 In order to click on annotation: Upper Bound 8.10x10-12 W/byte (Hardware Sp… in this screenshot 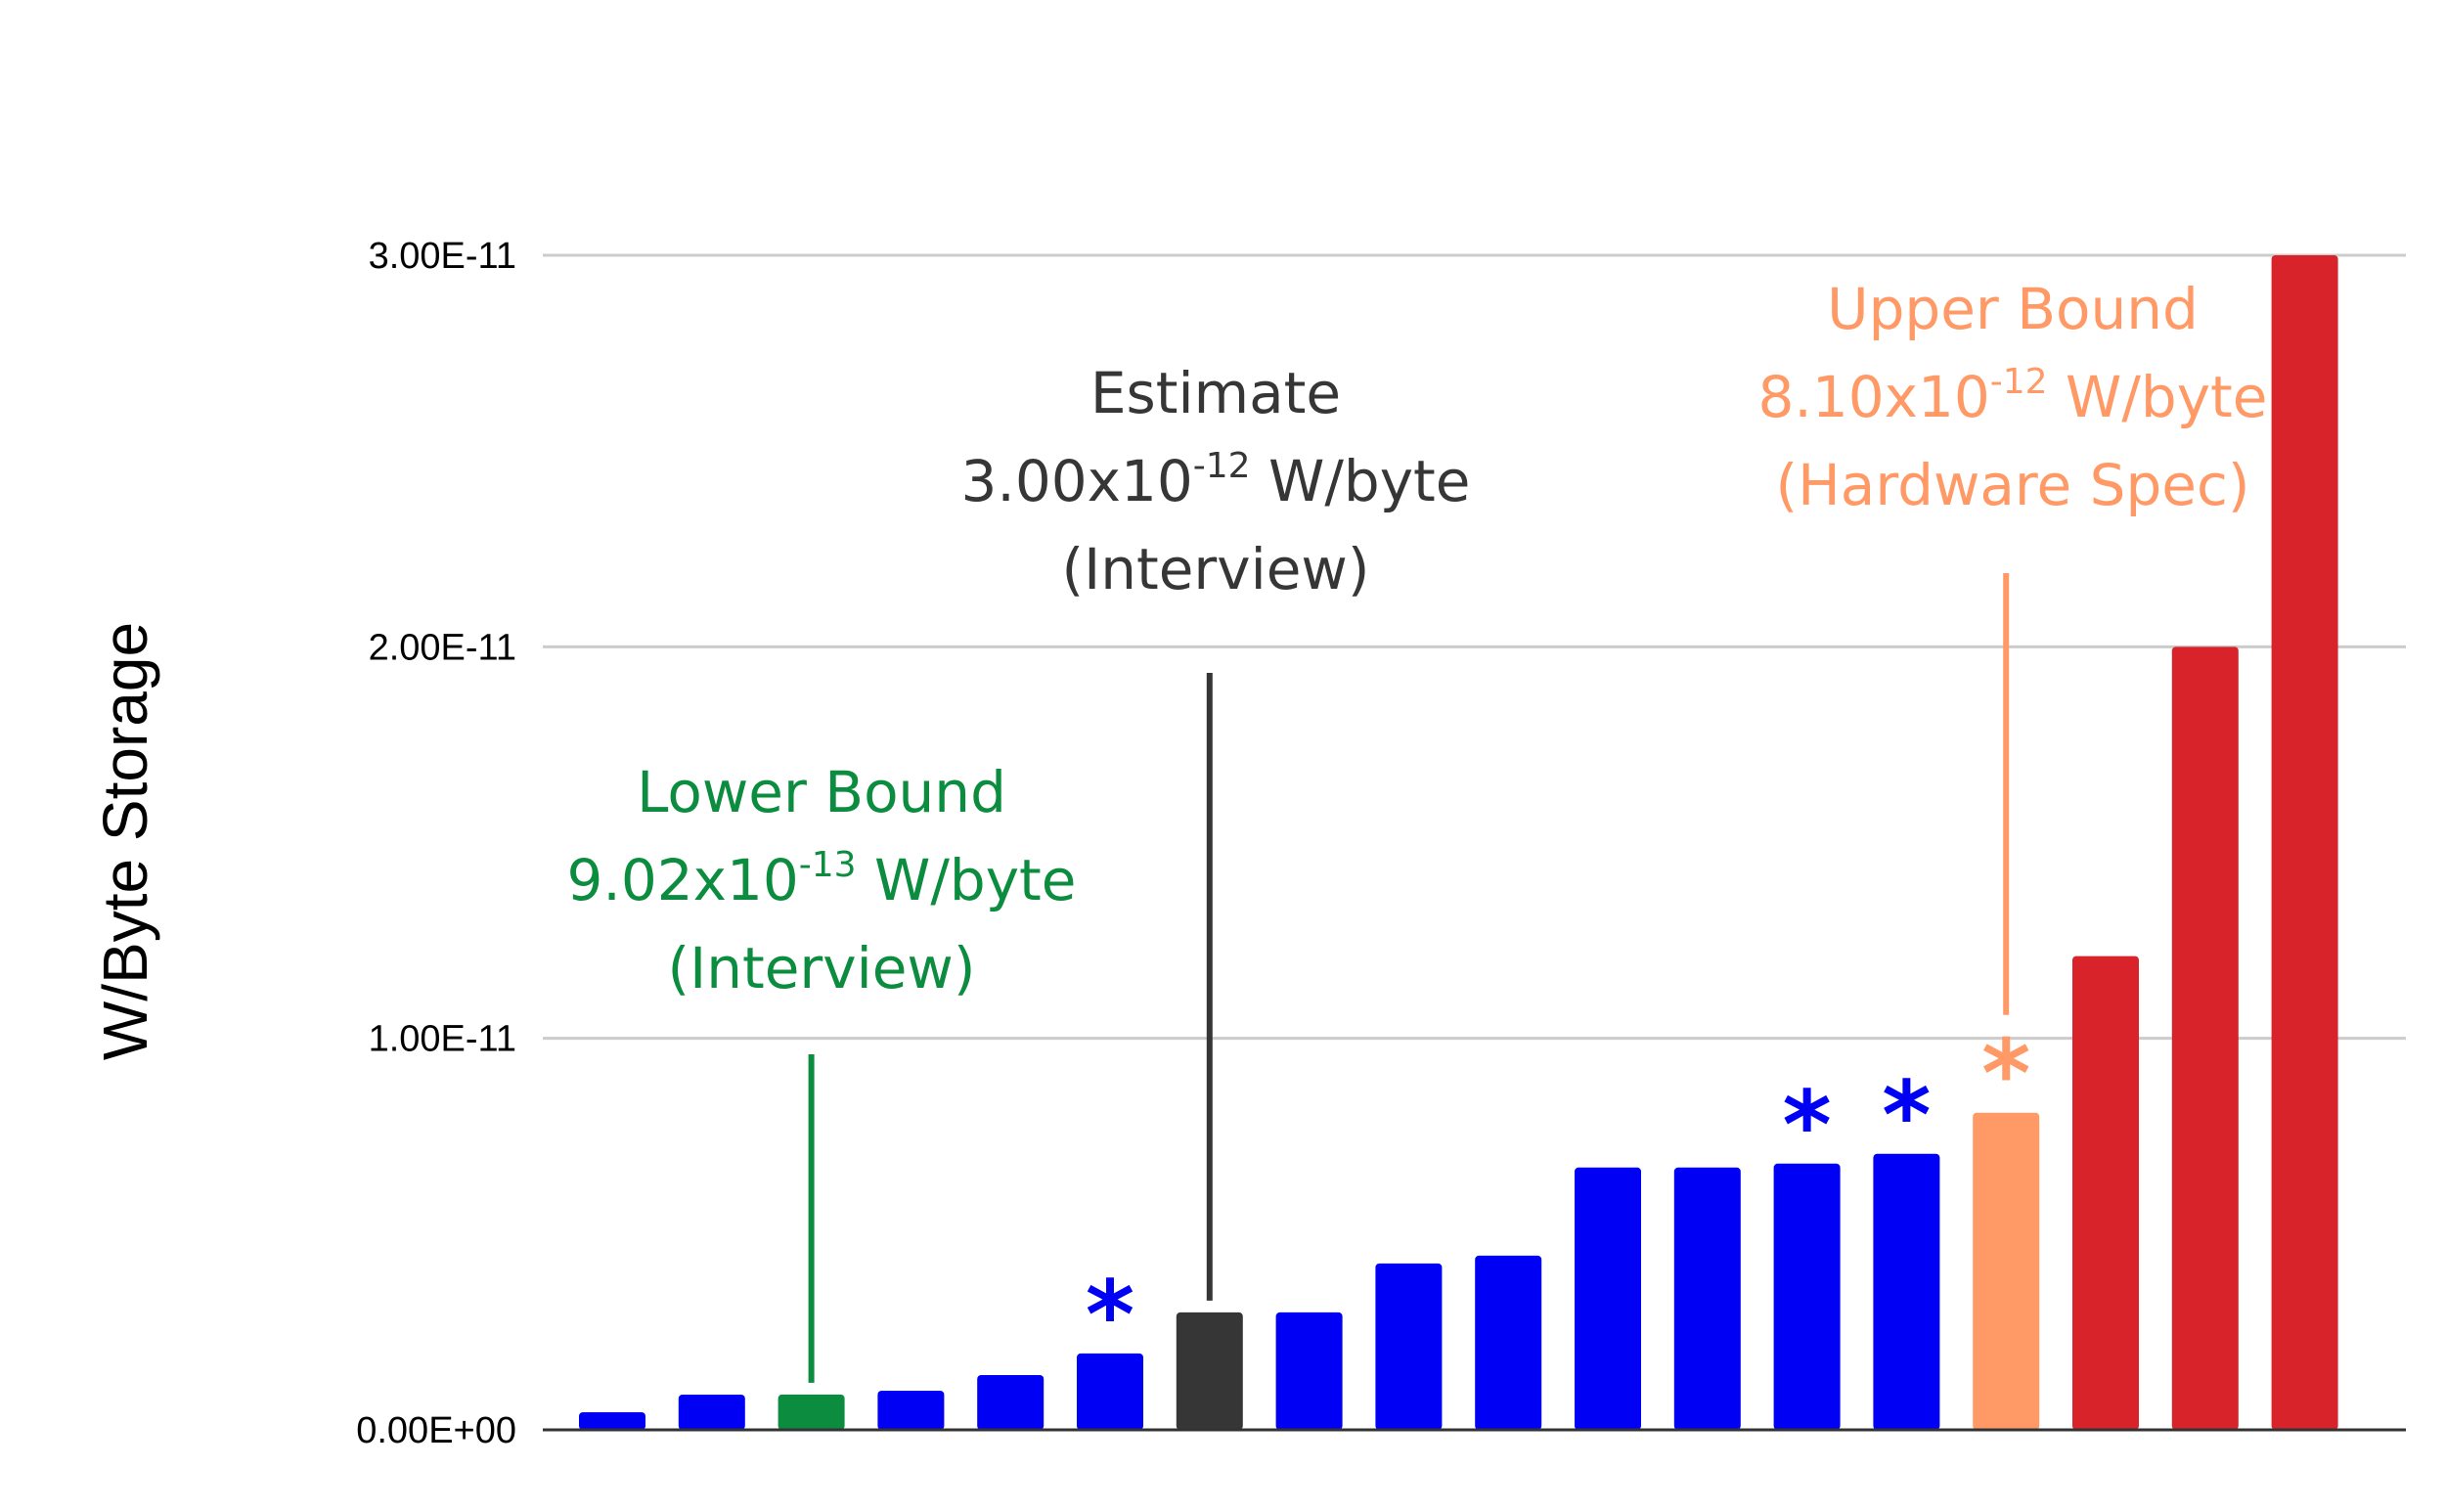, I will do `click(2013, 645)`.